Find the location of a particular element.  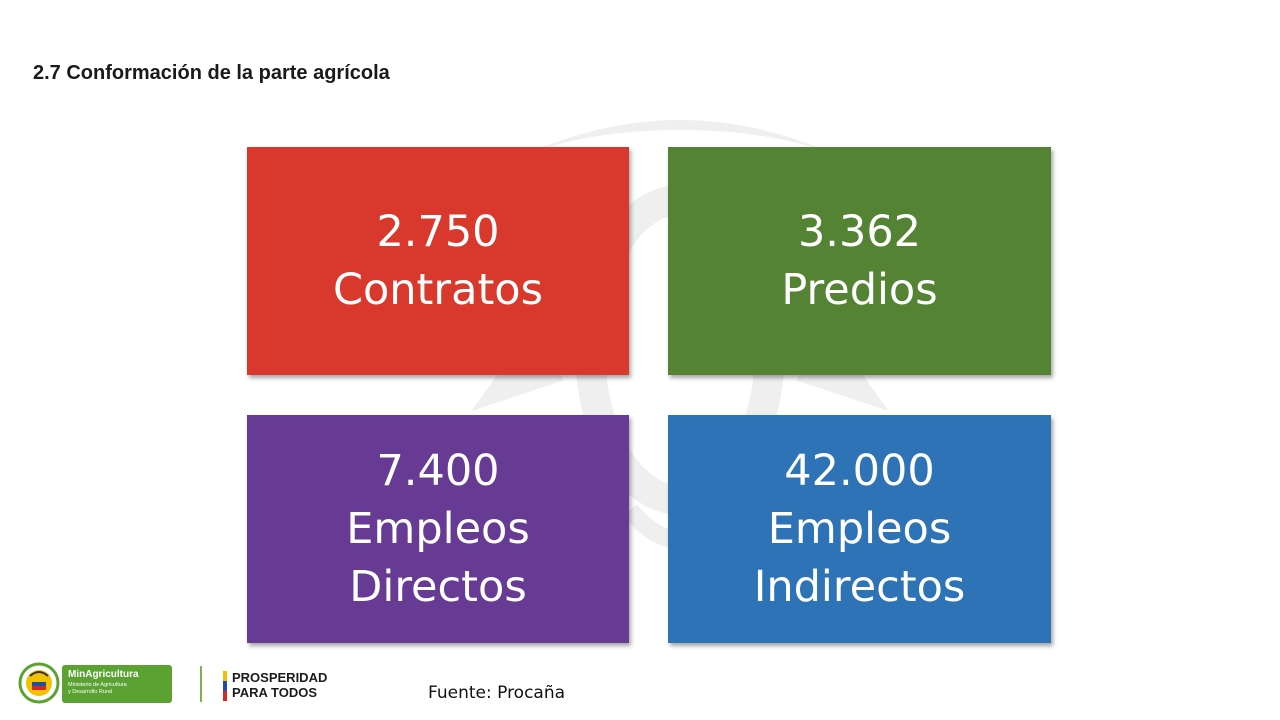

tile-empleos-directos: 7.400 Empleos Directos is located at coordinates (438, 529).